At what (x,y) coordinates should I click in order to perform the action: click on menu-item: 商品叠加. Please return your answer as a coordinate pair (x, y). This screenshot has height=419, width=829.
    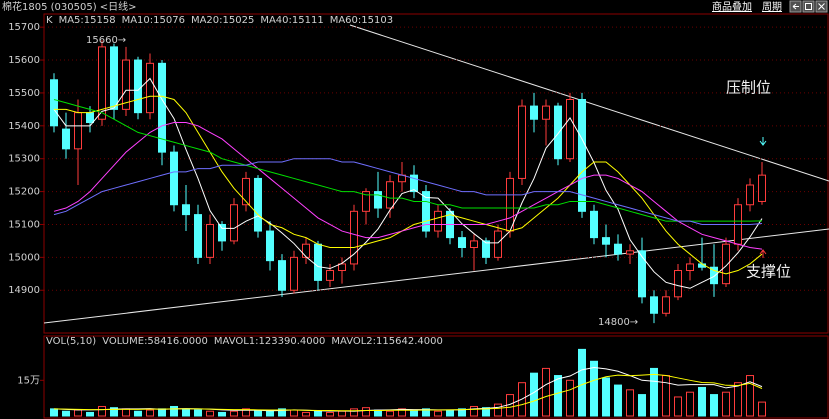
    Looking at the image, I should click on (732, 6).